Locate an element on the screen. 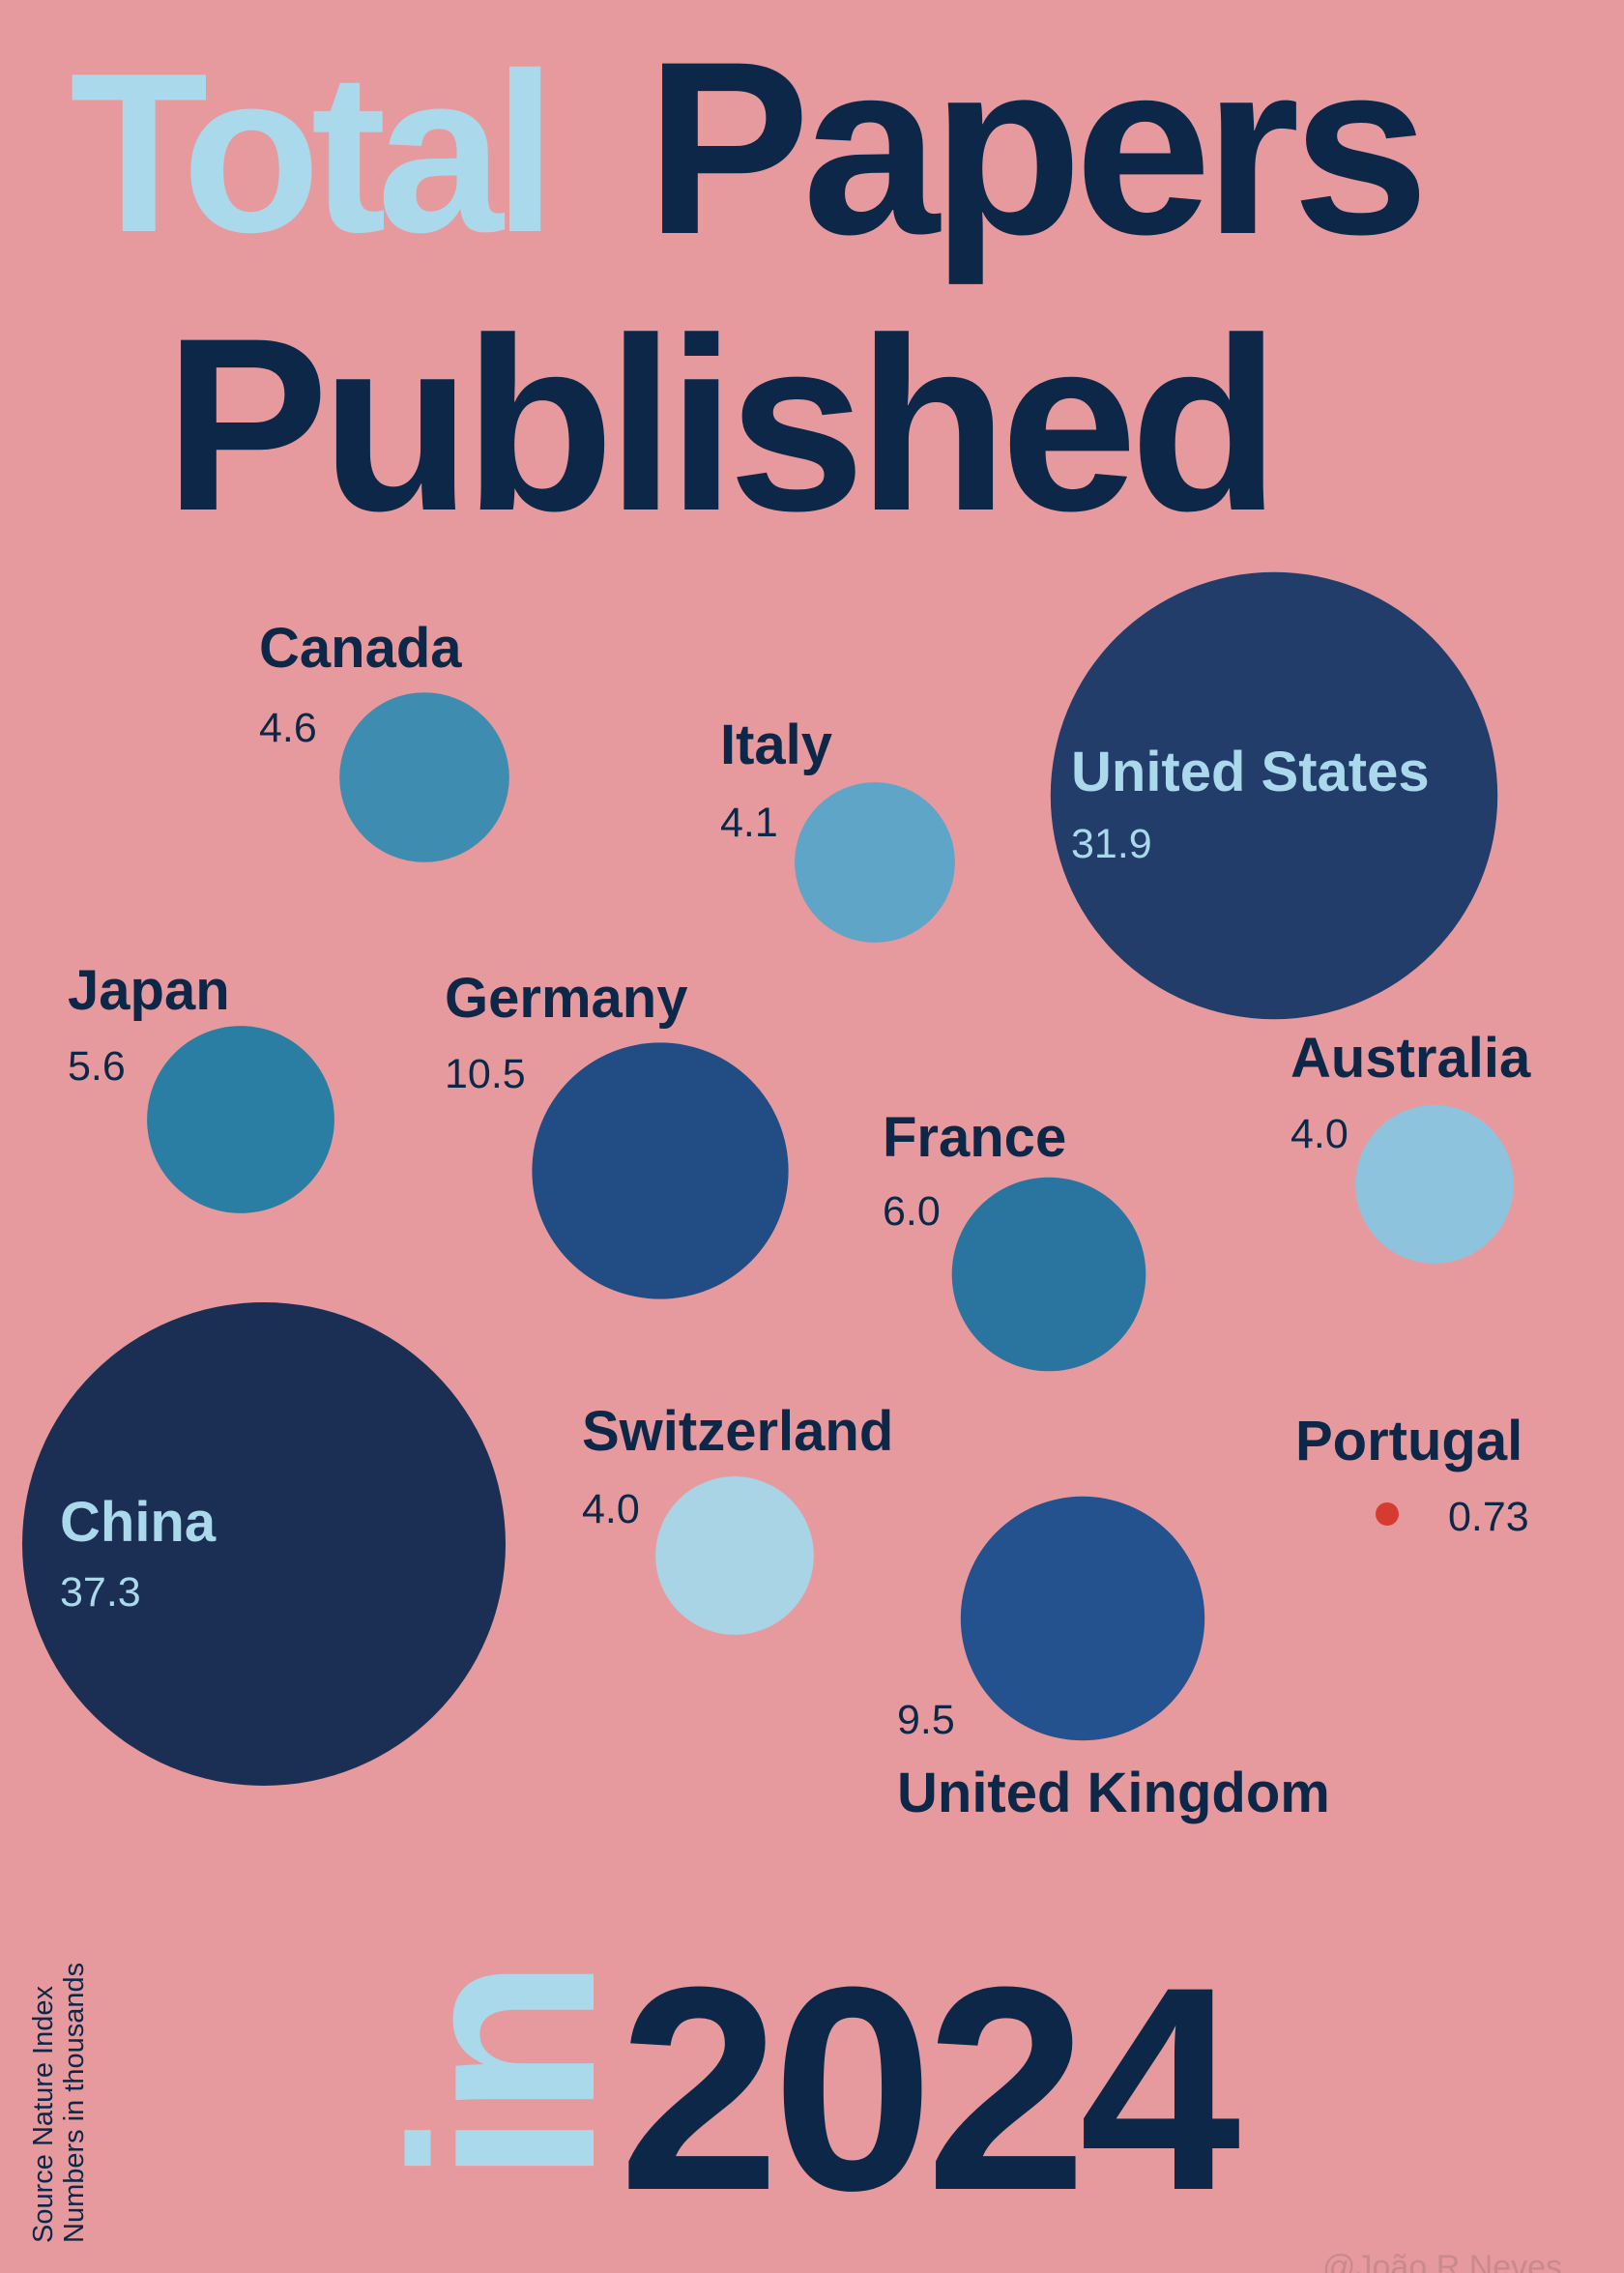 The height and width of the screenshot is (2273, 1624). title-word-in: in is located at coordinates (505, 2074).